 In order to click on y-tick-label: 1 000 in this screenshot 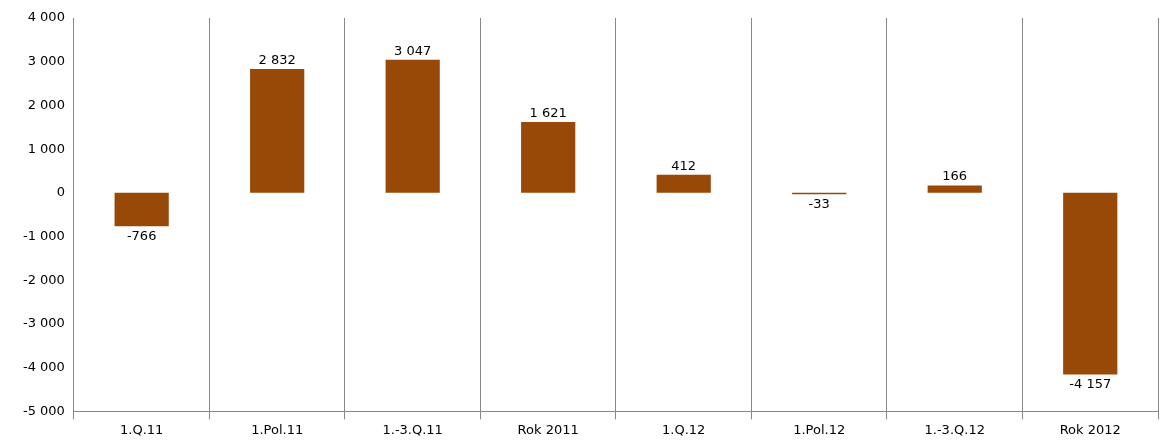, I will do `click(46, 148)`.